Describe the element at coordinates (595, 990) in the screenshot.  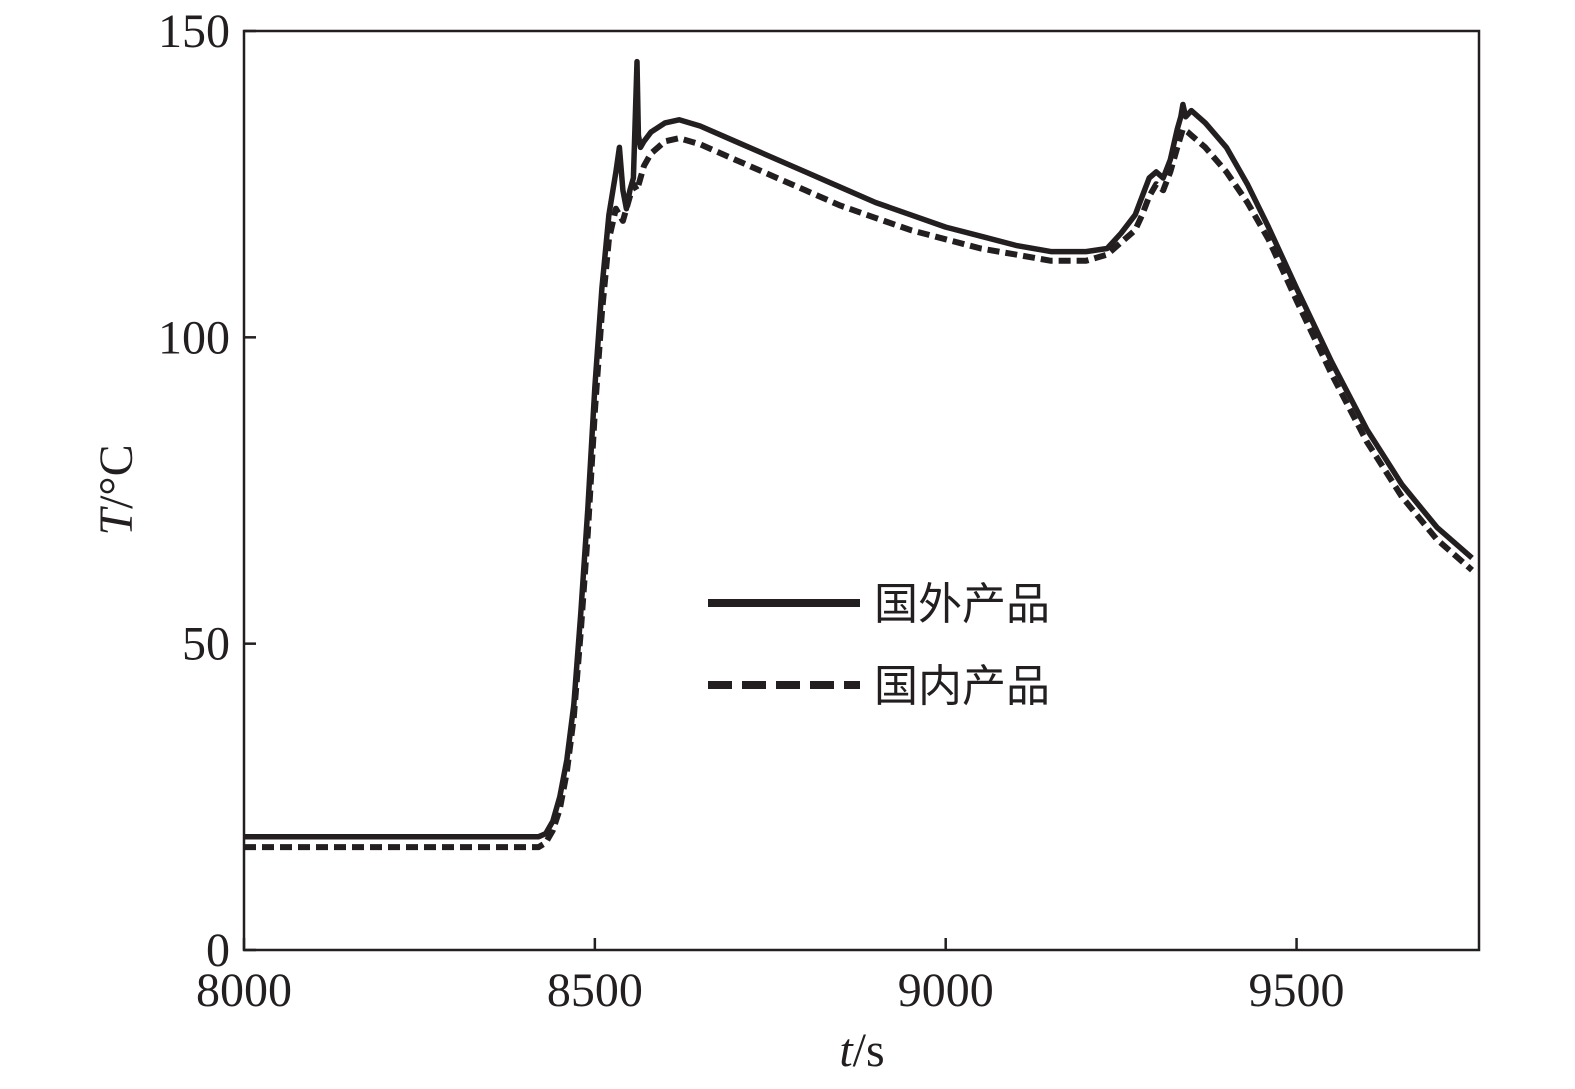
I see `x-tick-label: 8500` at that location.